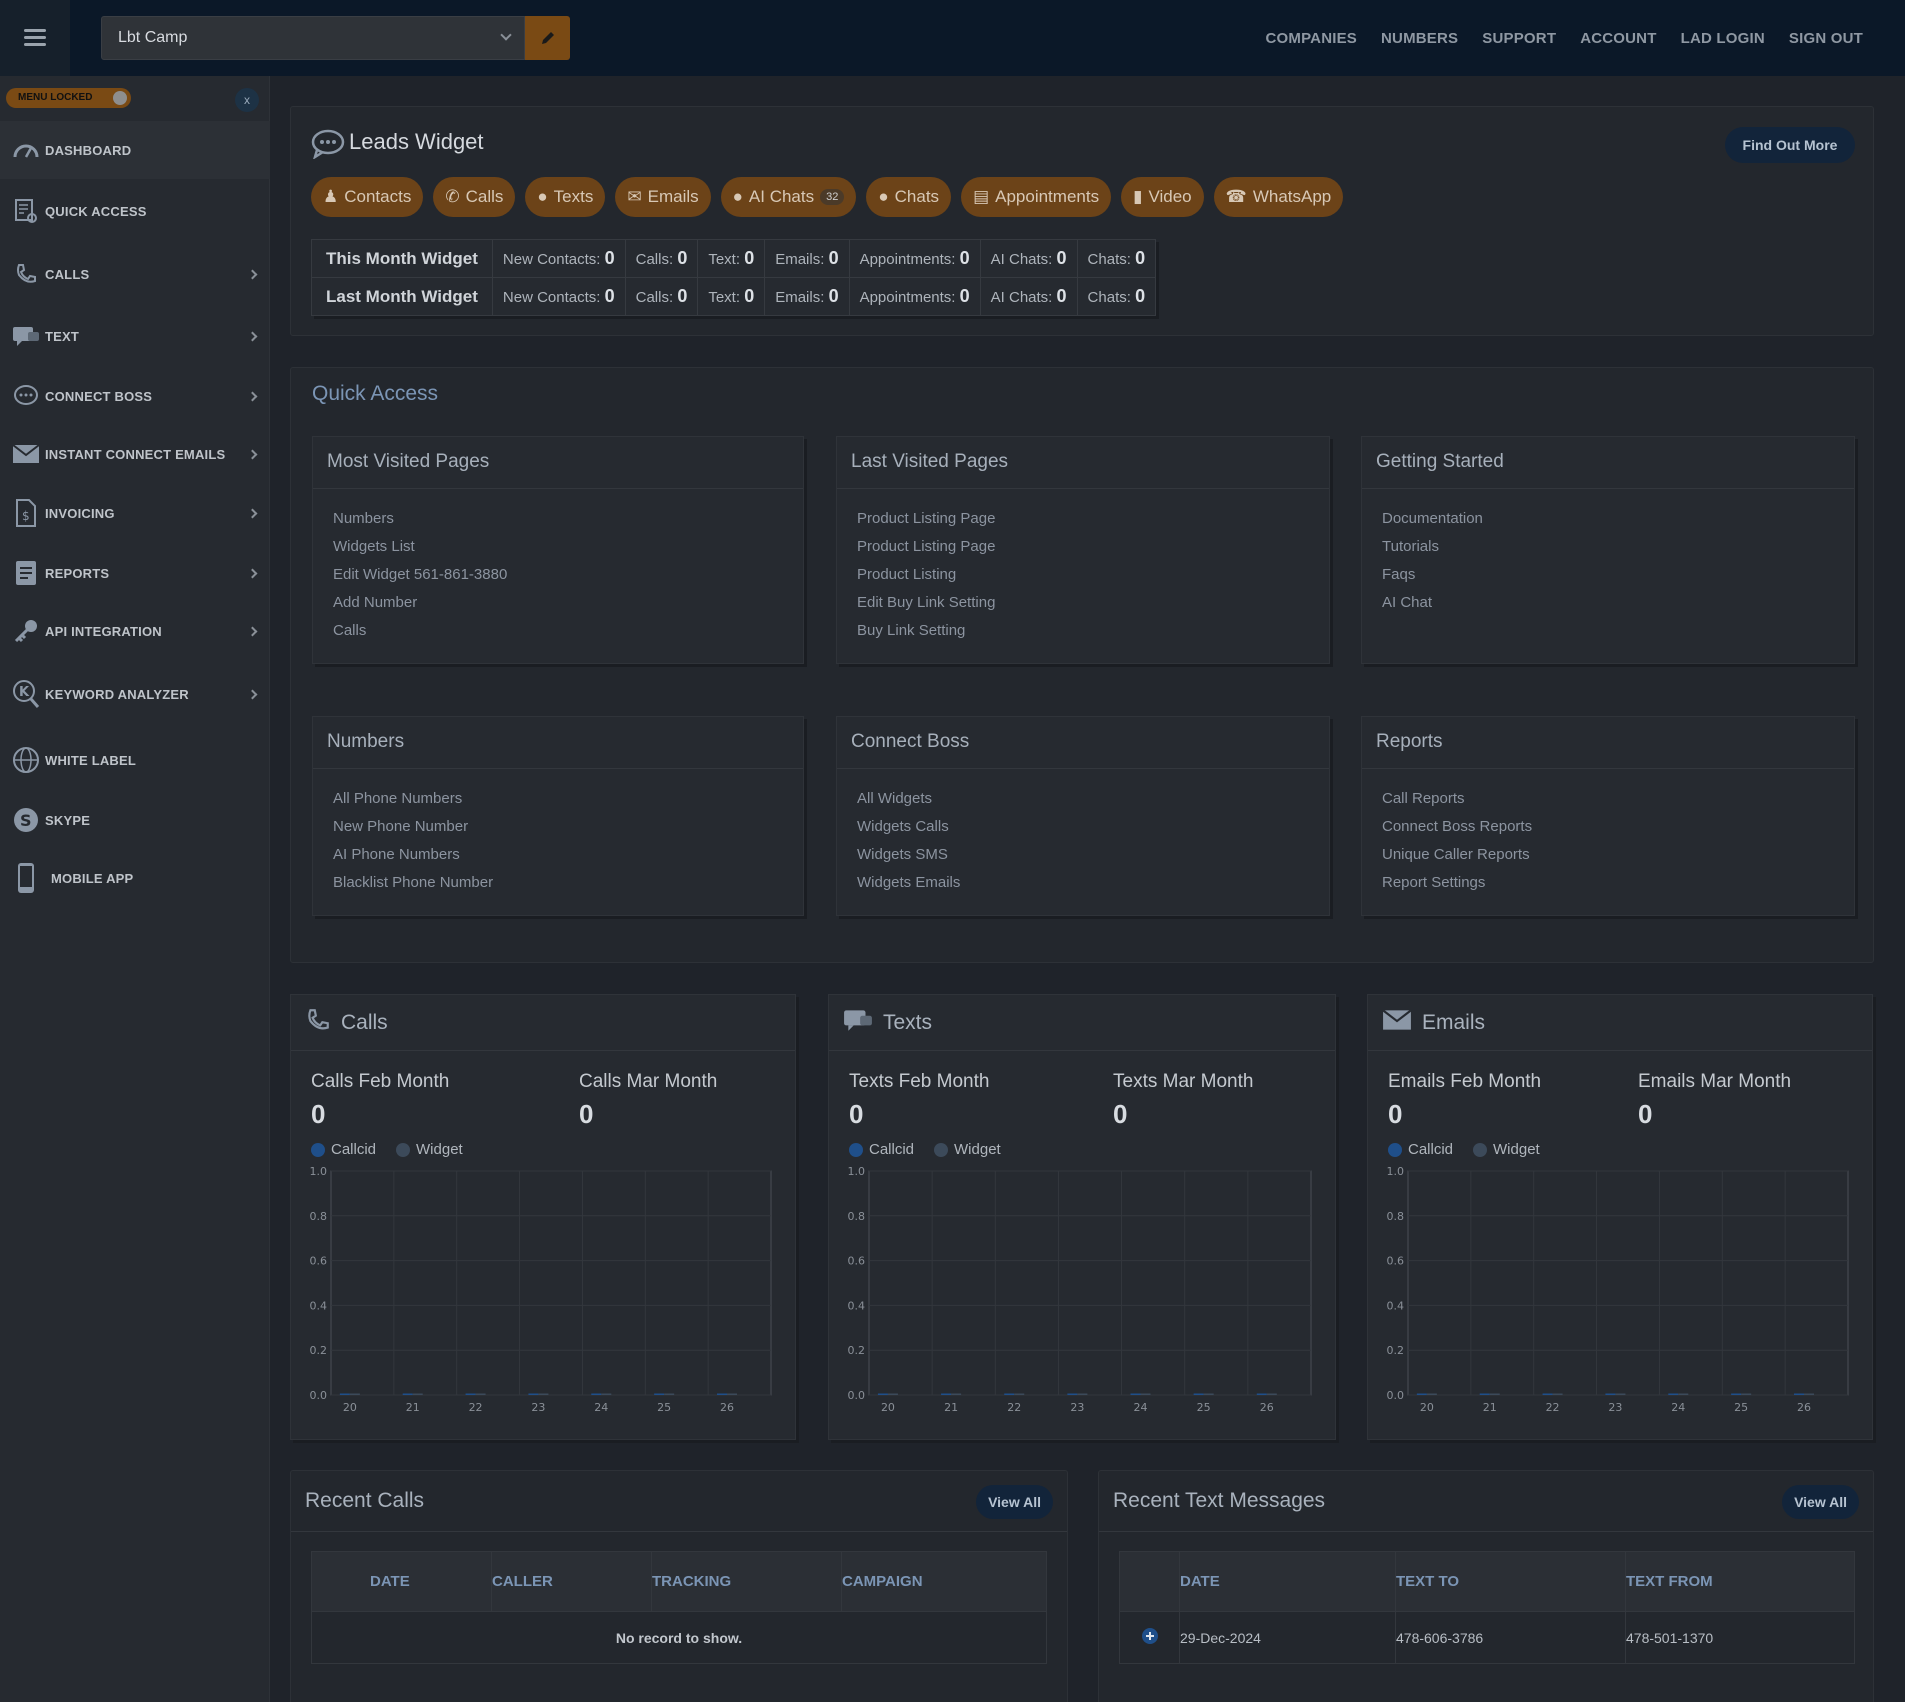  What do you see at coordinates (135, 336) in the screenshot?
I see `sidebar-item-text: TEXT` at bounding box center [135, 336].